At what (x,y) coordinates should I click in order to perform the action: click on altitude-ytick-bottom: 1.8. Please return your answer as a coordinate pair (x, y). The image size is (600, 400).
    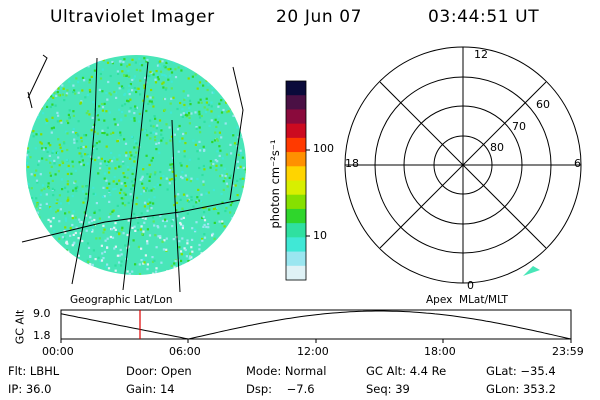
    Looking at the image, I should click on (42, 335).